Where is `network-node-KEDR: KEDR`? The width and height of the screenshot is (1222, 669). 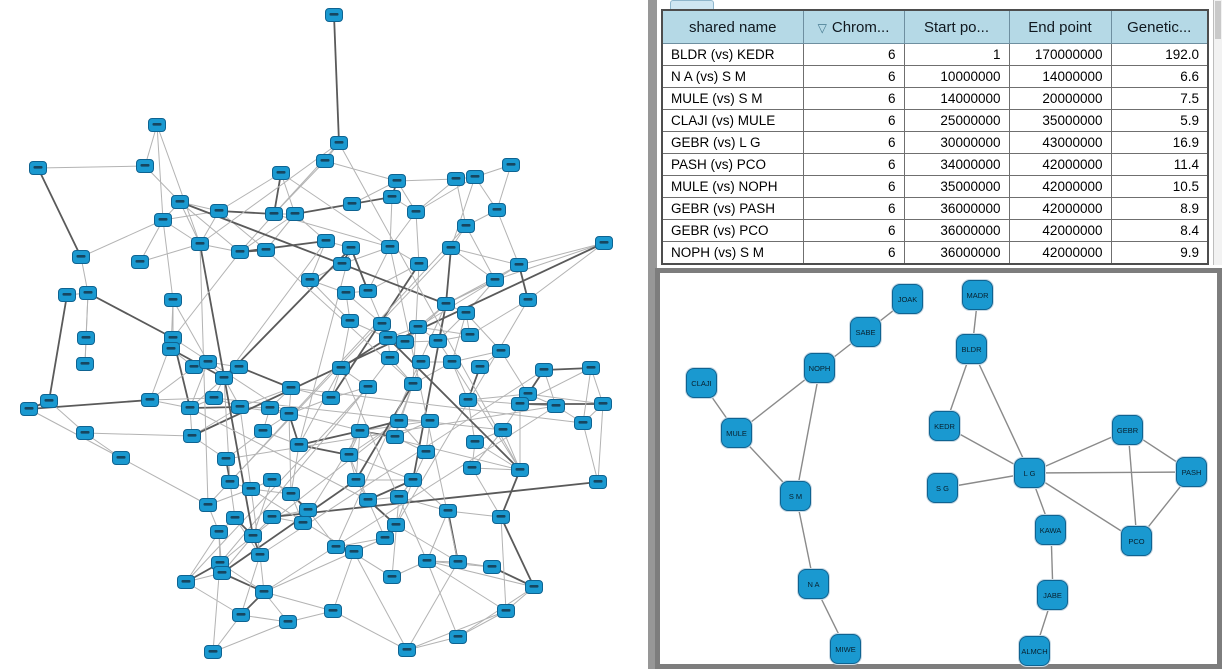 network-node-KEDR: KEDR is located at coordinates (944, 426).